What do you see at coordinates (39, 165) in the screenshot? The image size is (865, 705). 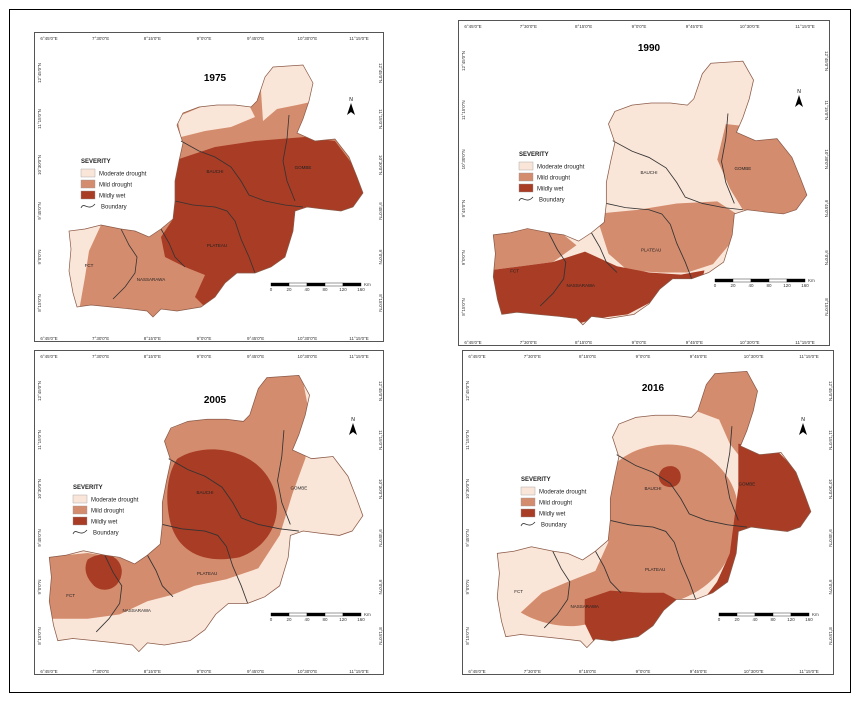 I see `latitude-tick-left: 10°30'0"N` at bounding box center [39, 165].